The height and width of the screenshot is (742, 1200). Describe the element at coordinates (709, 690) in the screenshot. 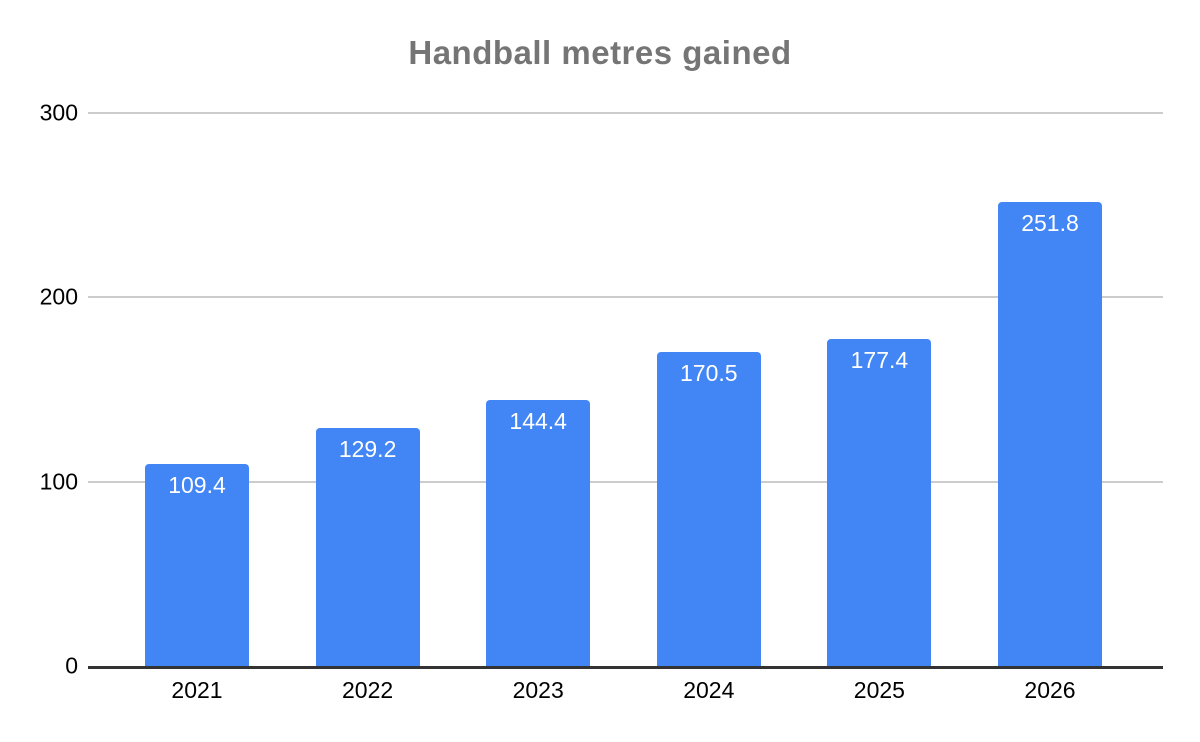

I see `x-tick-label: 2024` at that location.